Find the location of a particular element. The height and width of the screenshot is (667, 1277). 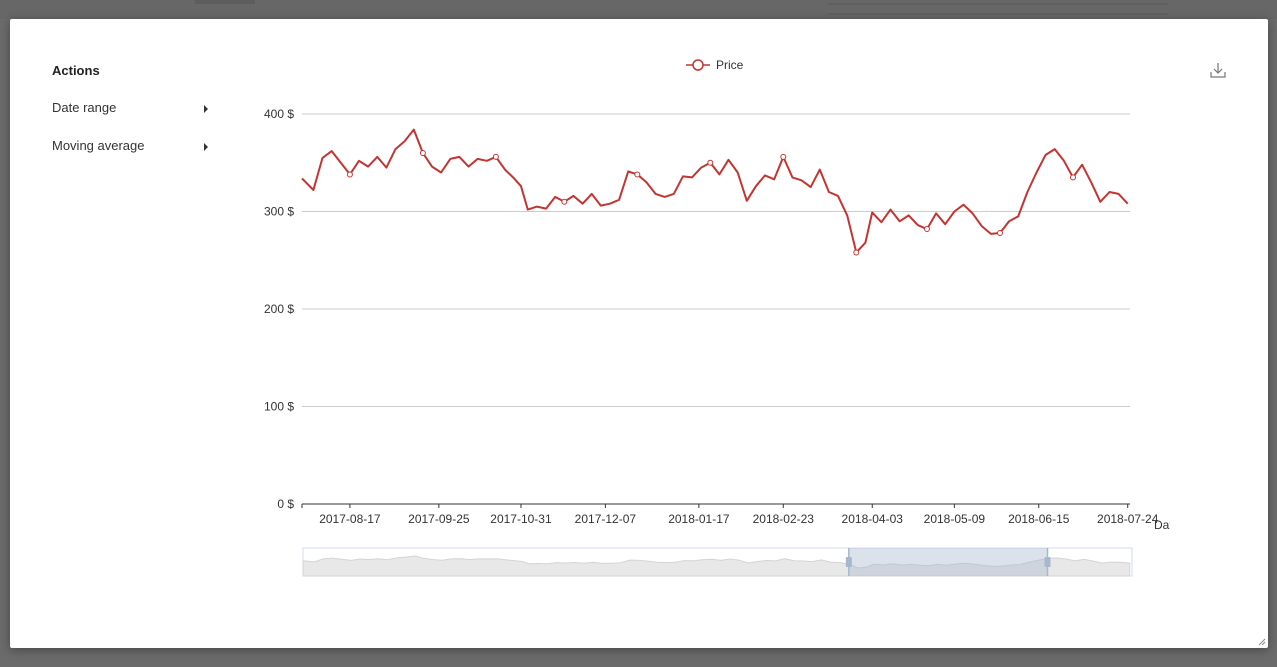

legend-label-price: Price is located at coordinates (730, 65).